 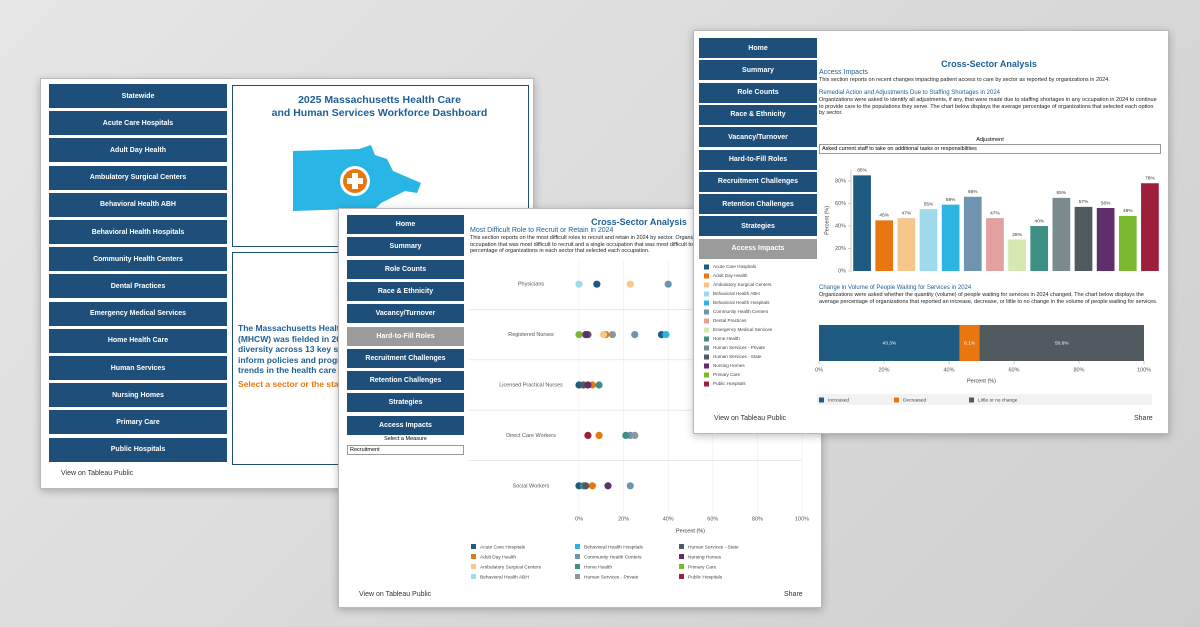 What do you see at coordinates (138, 340) in the screenshot?
I see `nav-button: Home Health Care` at bounding box center [138, 340].